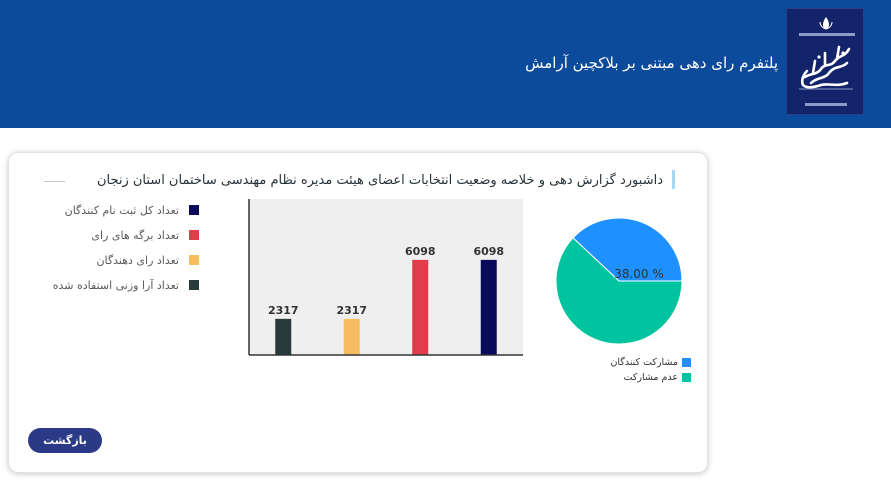 The image size is (891, 486). Describe the element at coordinates (826, 23) in the screenshot. I see `emblem-icon` at that location.